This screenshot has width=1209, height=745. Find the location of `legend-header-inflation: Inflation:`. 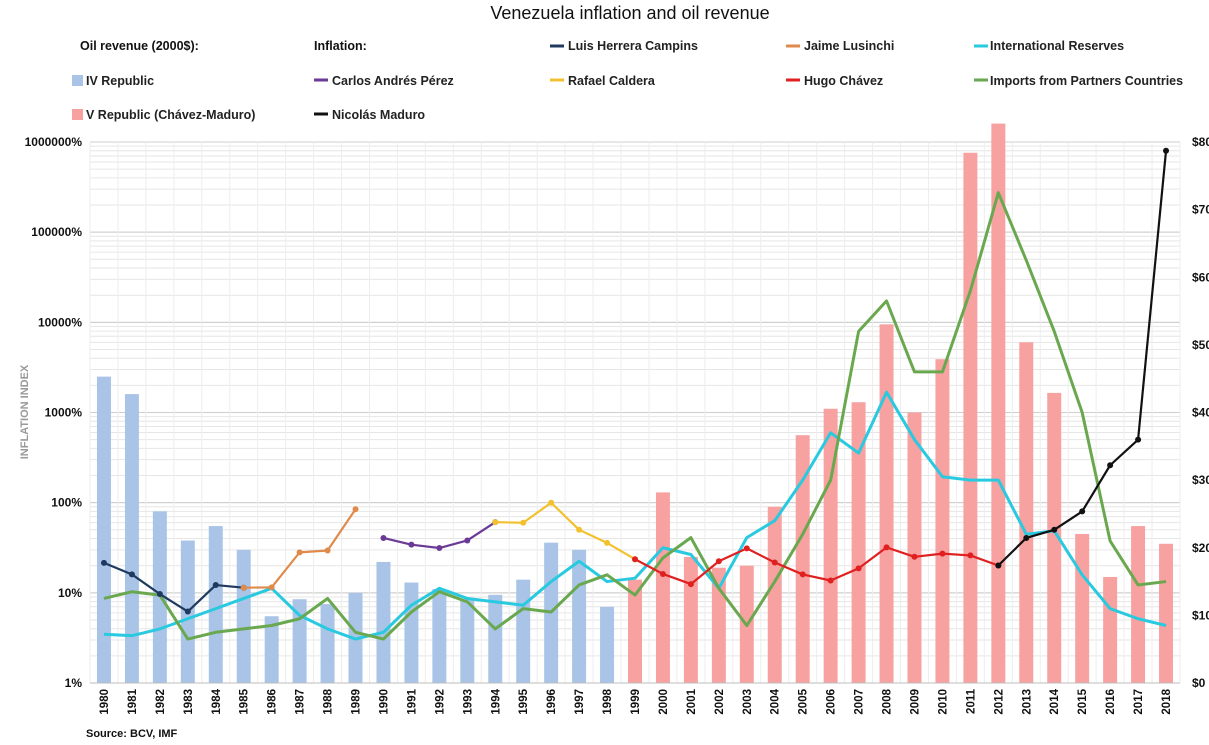

legend-header-inflation: Inflation: is located at coordinates (340, 46).